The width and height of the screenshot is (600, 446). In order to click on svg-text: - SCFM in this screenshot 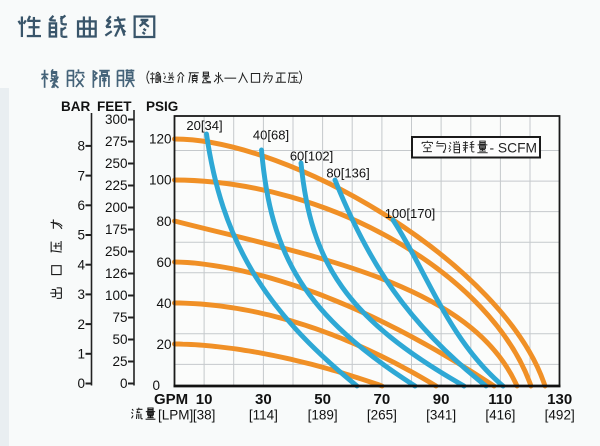, I will do `click(514, 148)`.